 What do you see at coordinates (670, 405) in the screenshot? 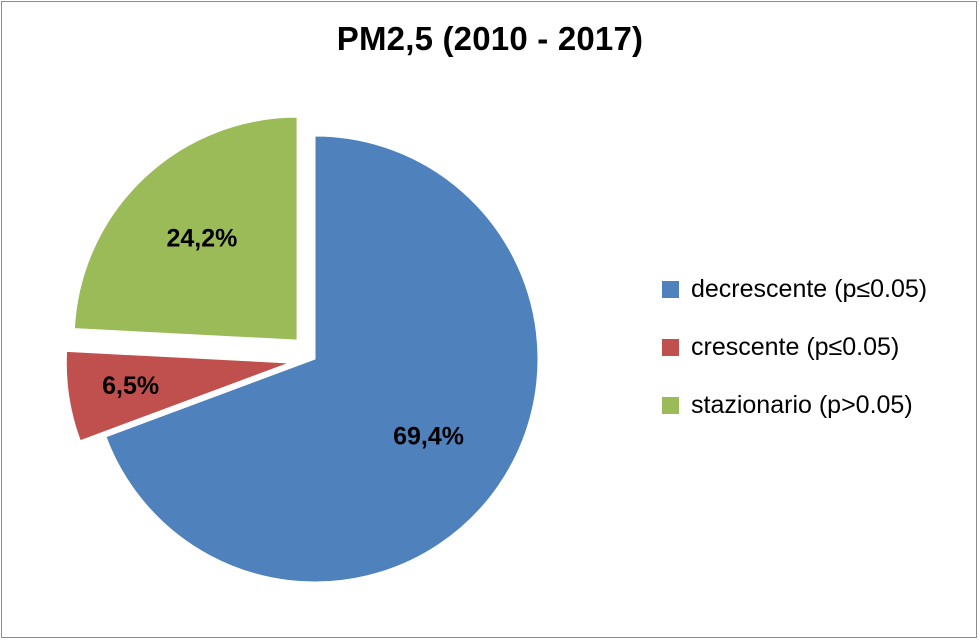
I see `legend-swatch-stazionario` at bounding box center [670, 405].